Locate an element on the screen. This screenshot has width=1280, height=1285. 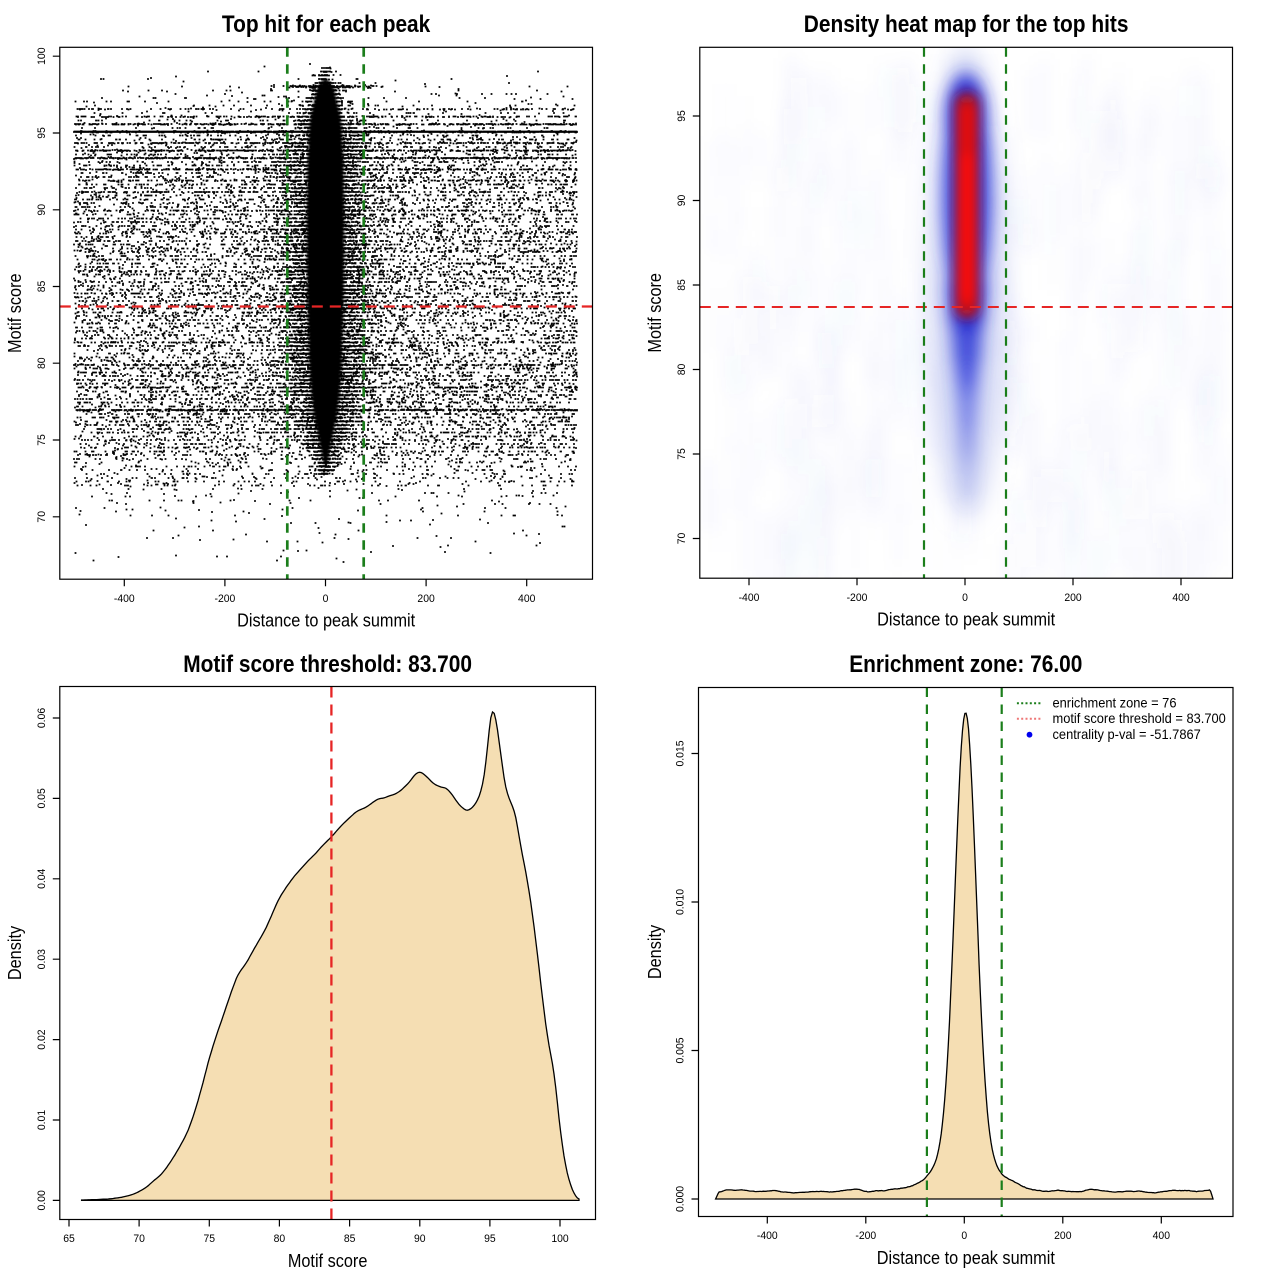
svg-text: 0.04 is located at coordinates (41, 879).